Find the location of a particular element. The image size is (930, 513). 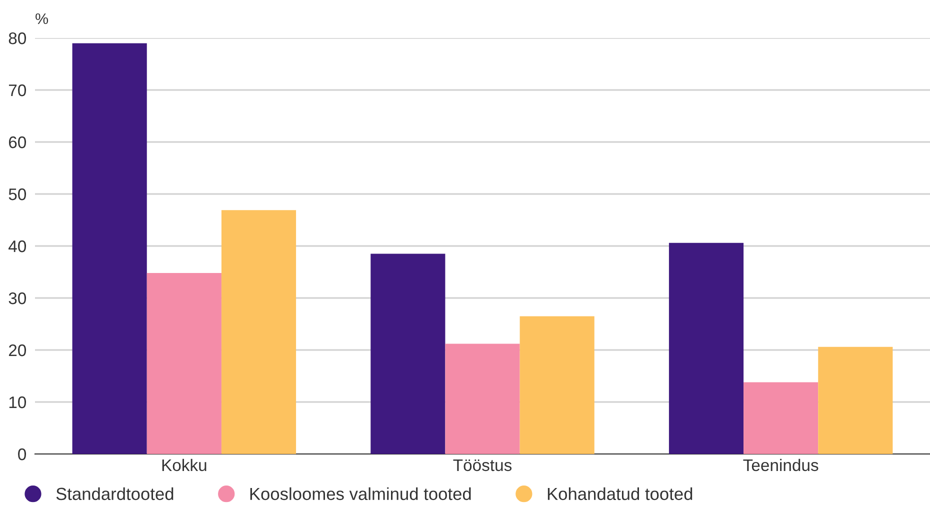

x-tick-label: Tööstus is located at coordinates (482, 465).